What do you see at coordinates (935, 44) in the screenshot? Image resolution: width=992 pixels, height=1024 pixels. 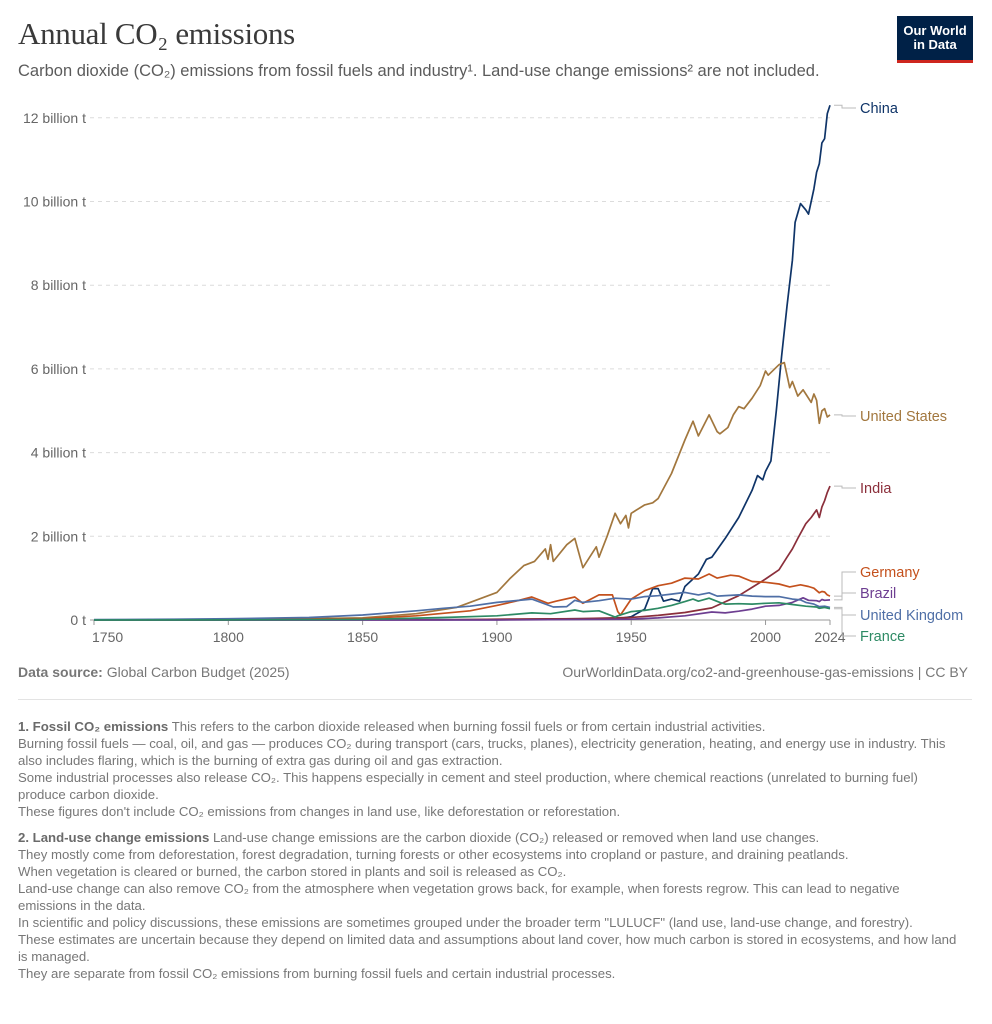 I see `logo-line-2: in Data` at bounding box center [935, 44].